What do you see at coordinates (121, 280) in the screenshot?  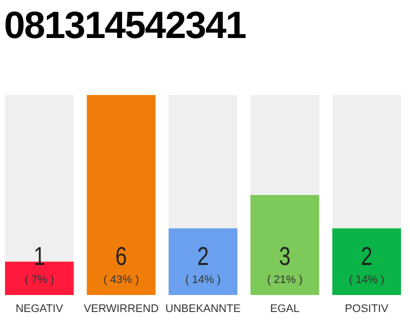 I see `annotation: ( 43% )` at bounding box center [121, 280].